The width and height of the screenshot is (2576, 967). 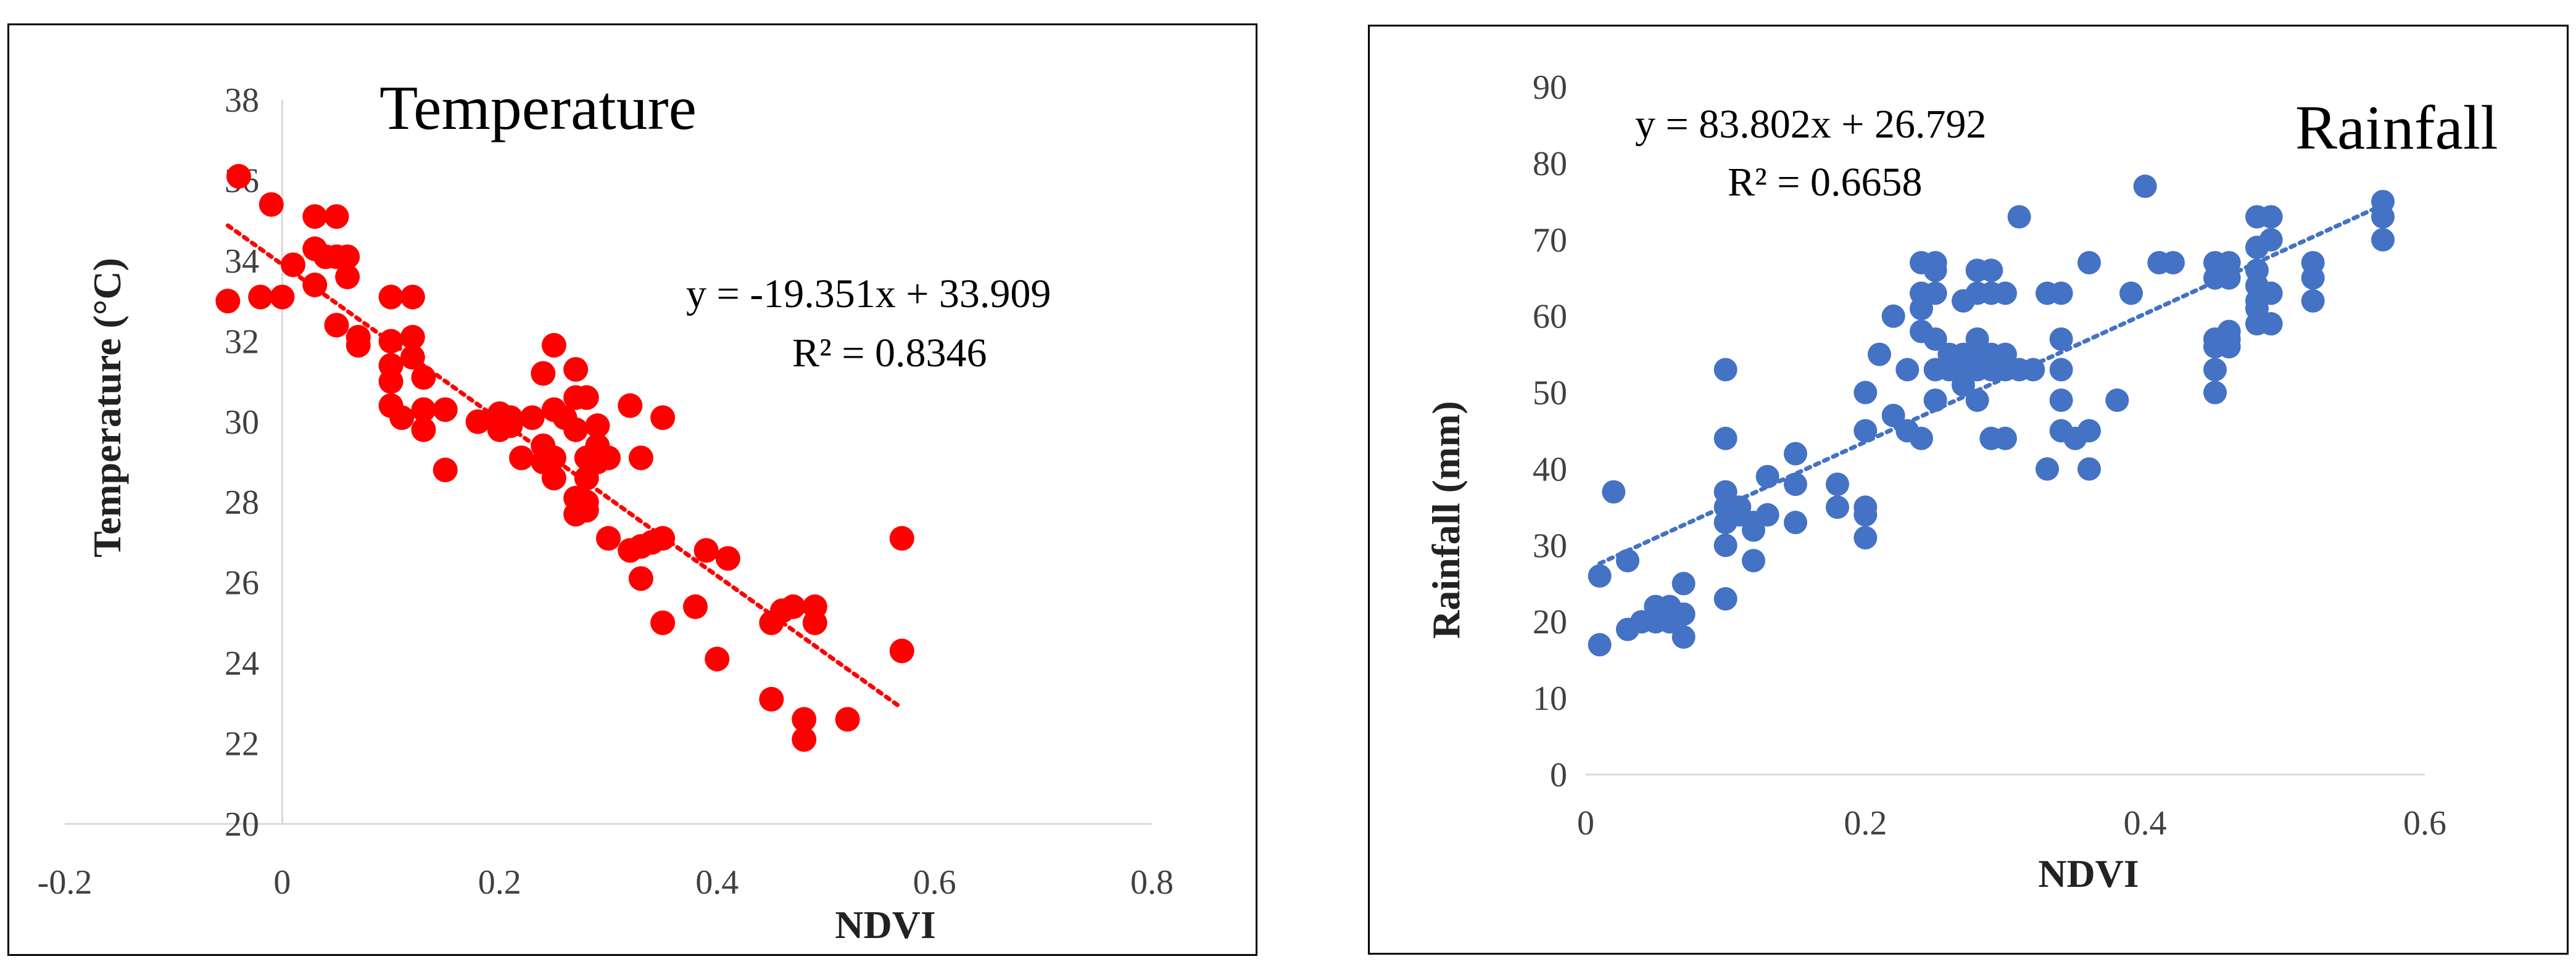 What do you see at coordinates (606, 882) in the screenshot?
I see `x-tick-labels: -0.2 0 0.2 0.4 0.6 0.8` at bounding box center [606, 882].